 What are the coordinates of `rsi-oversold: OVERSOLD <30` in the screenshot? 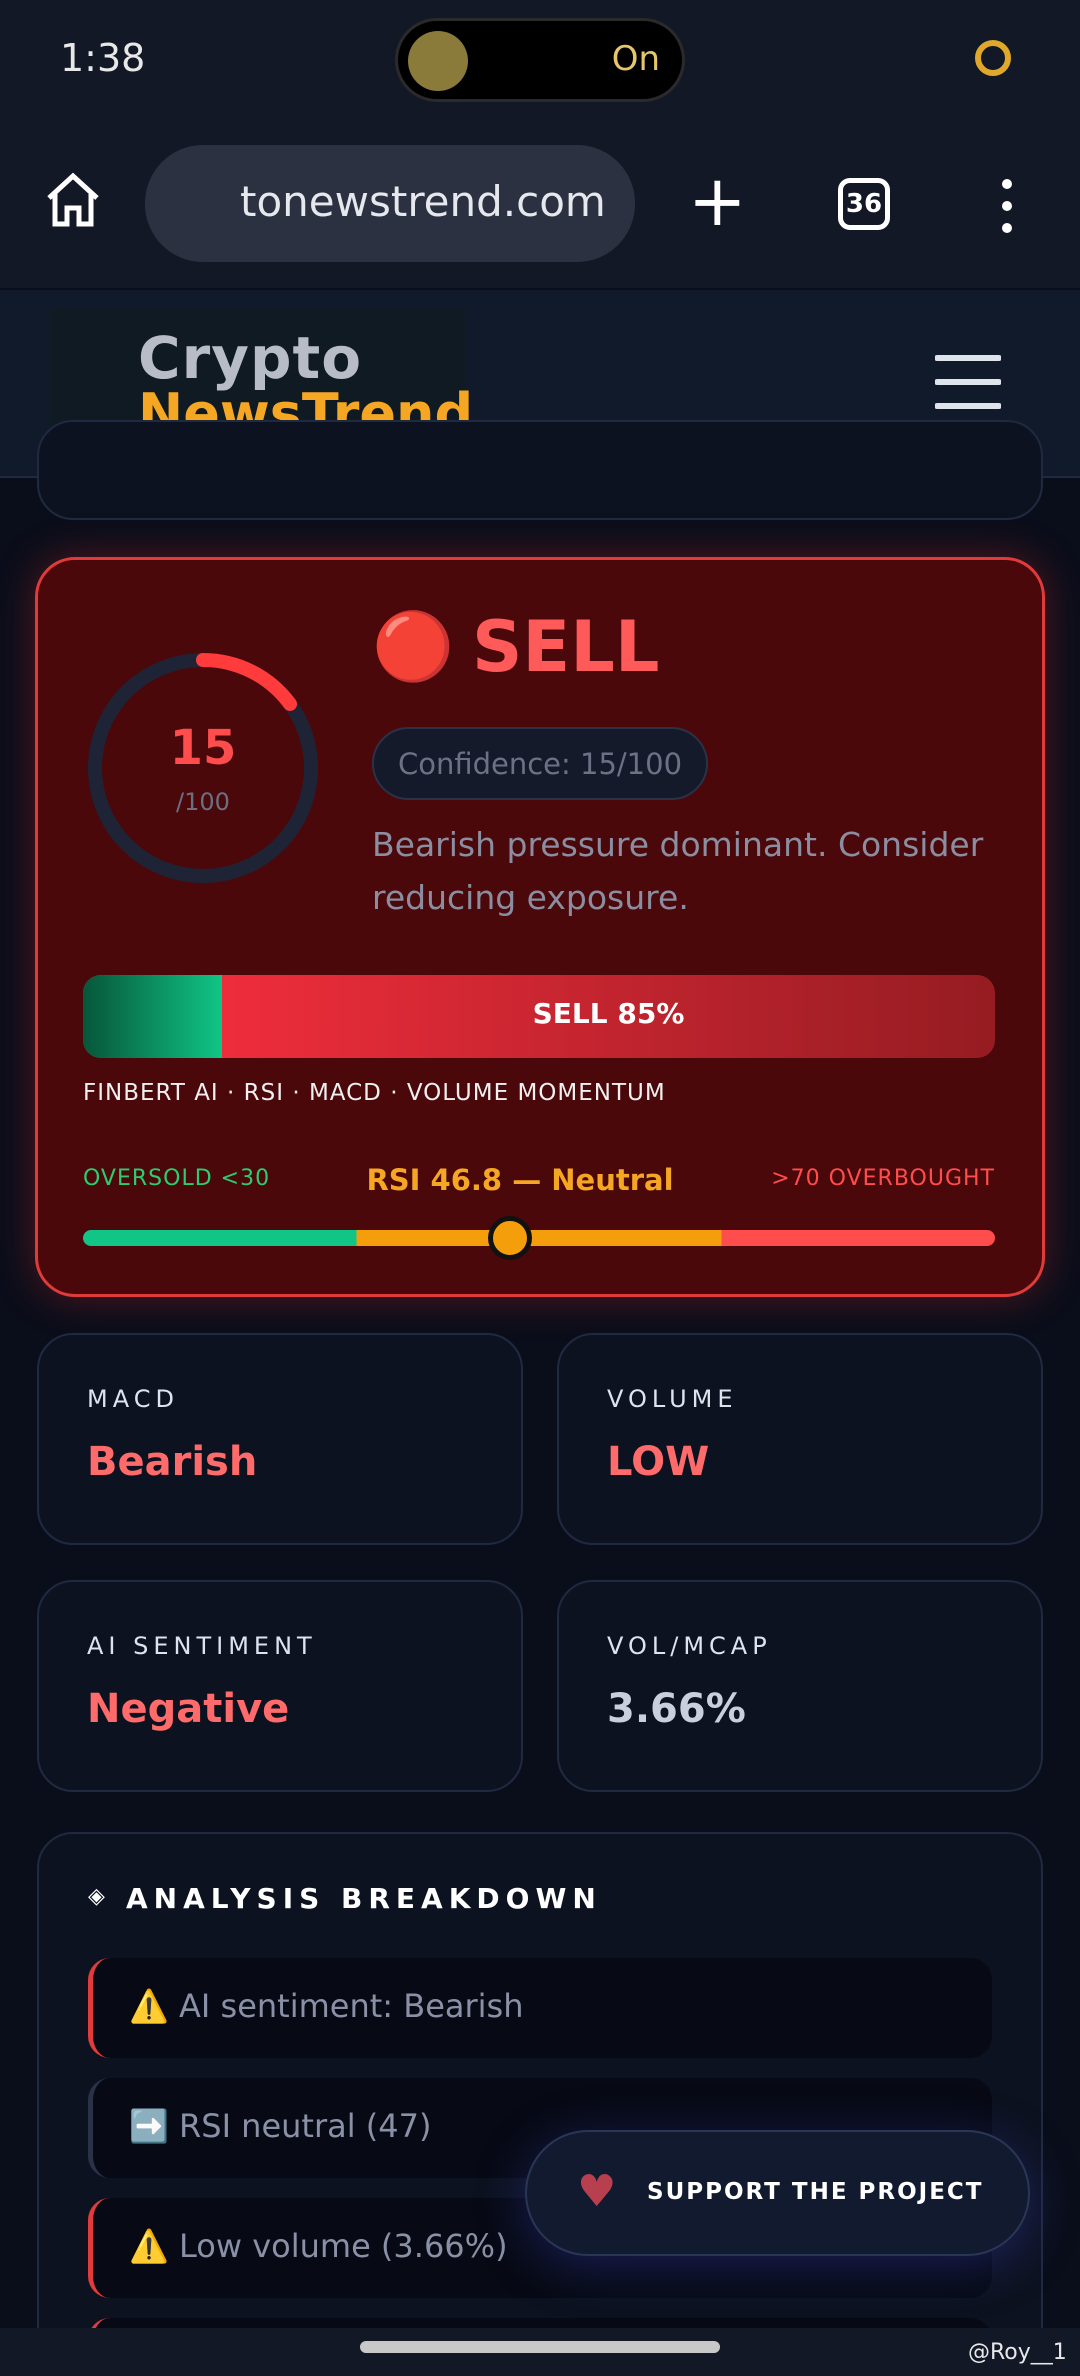 It's located at (177, 1178).